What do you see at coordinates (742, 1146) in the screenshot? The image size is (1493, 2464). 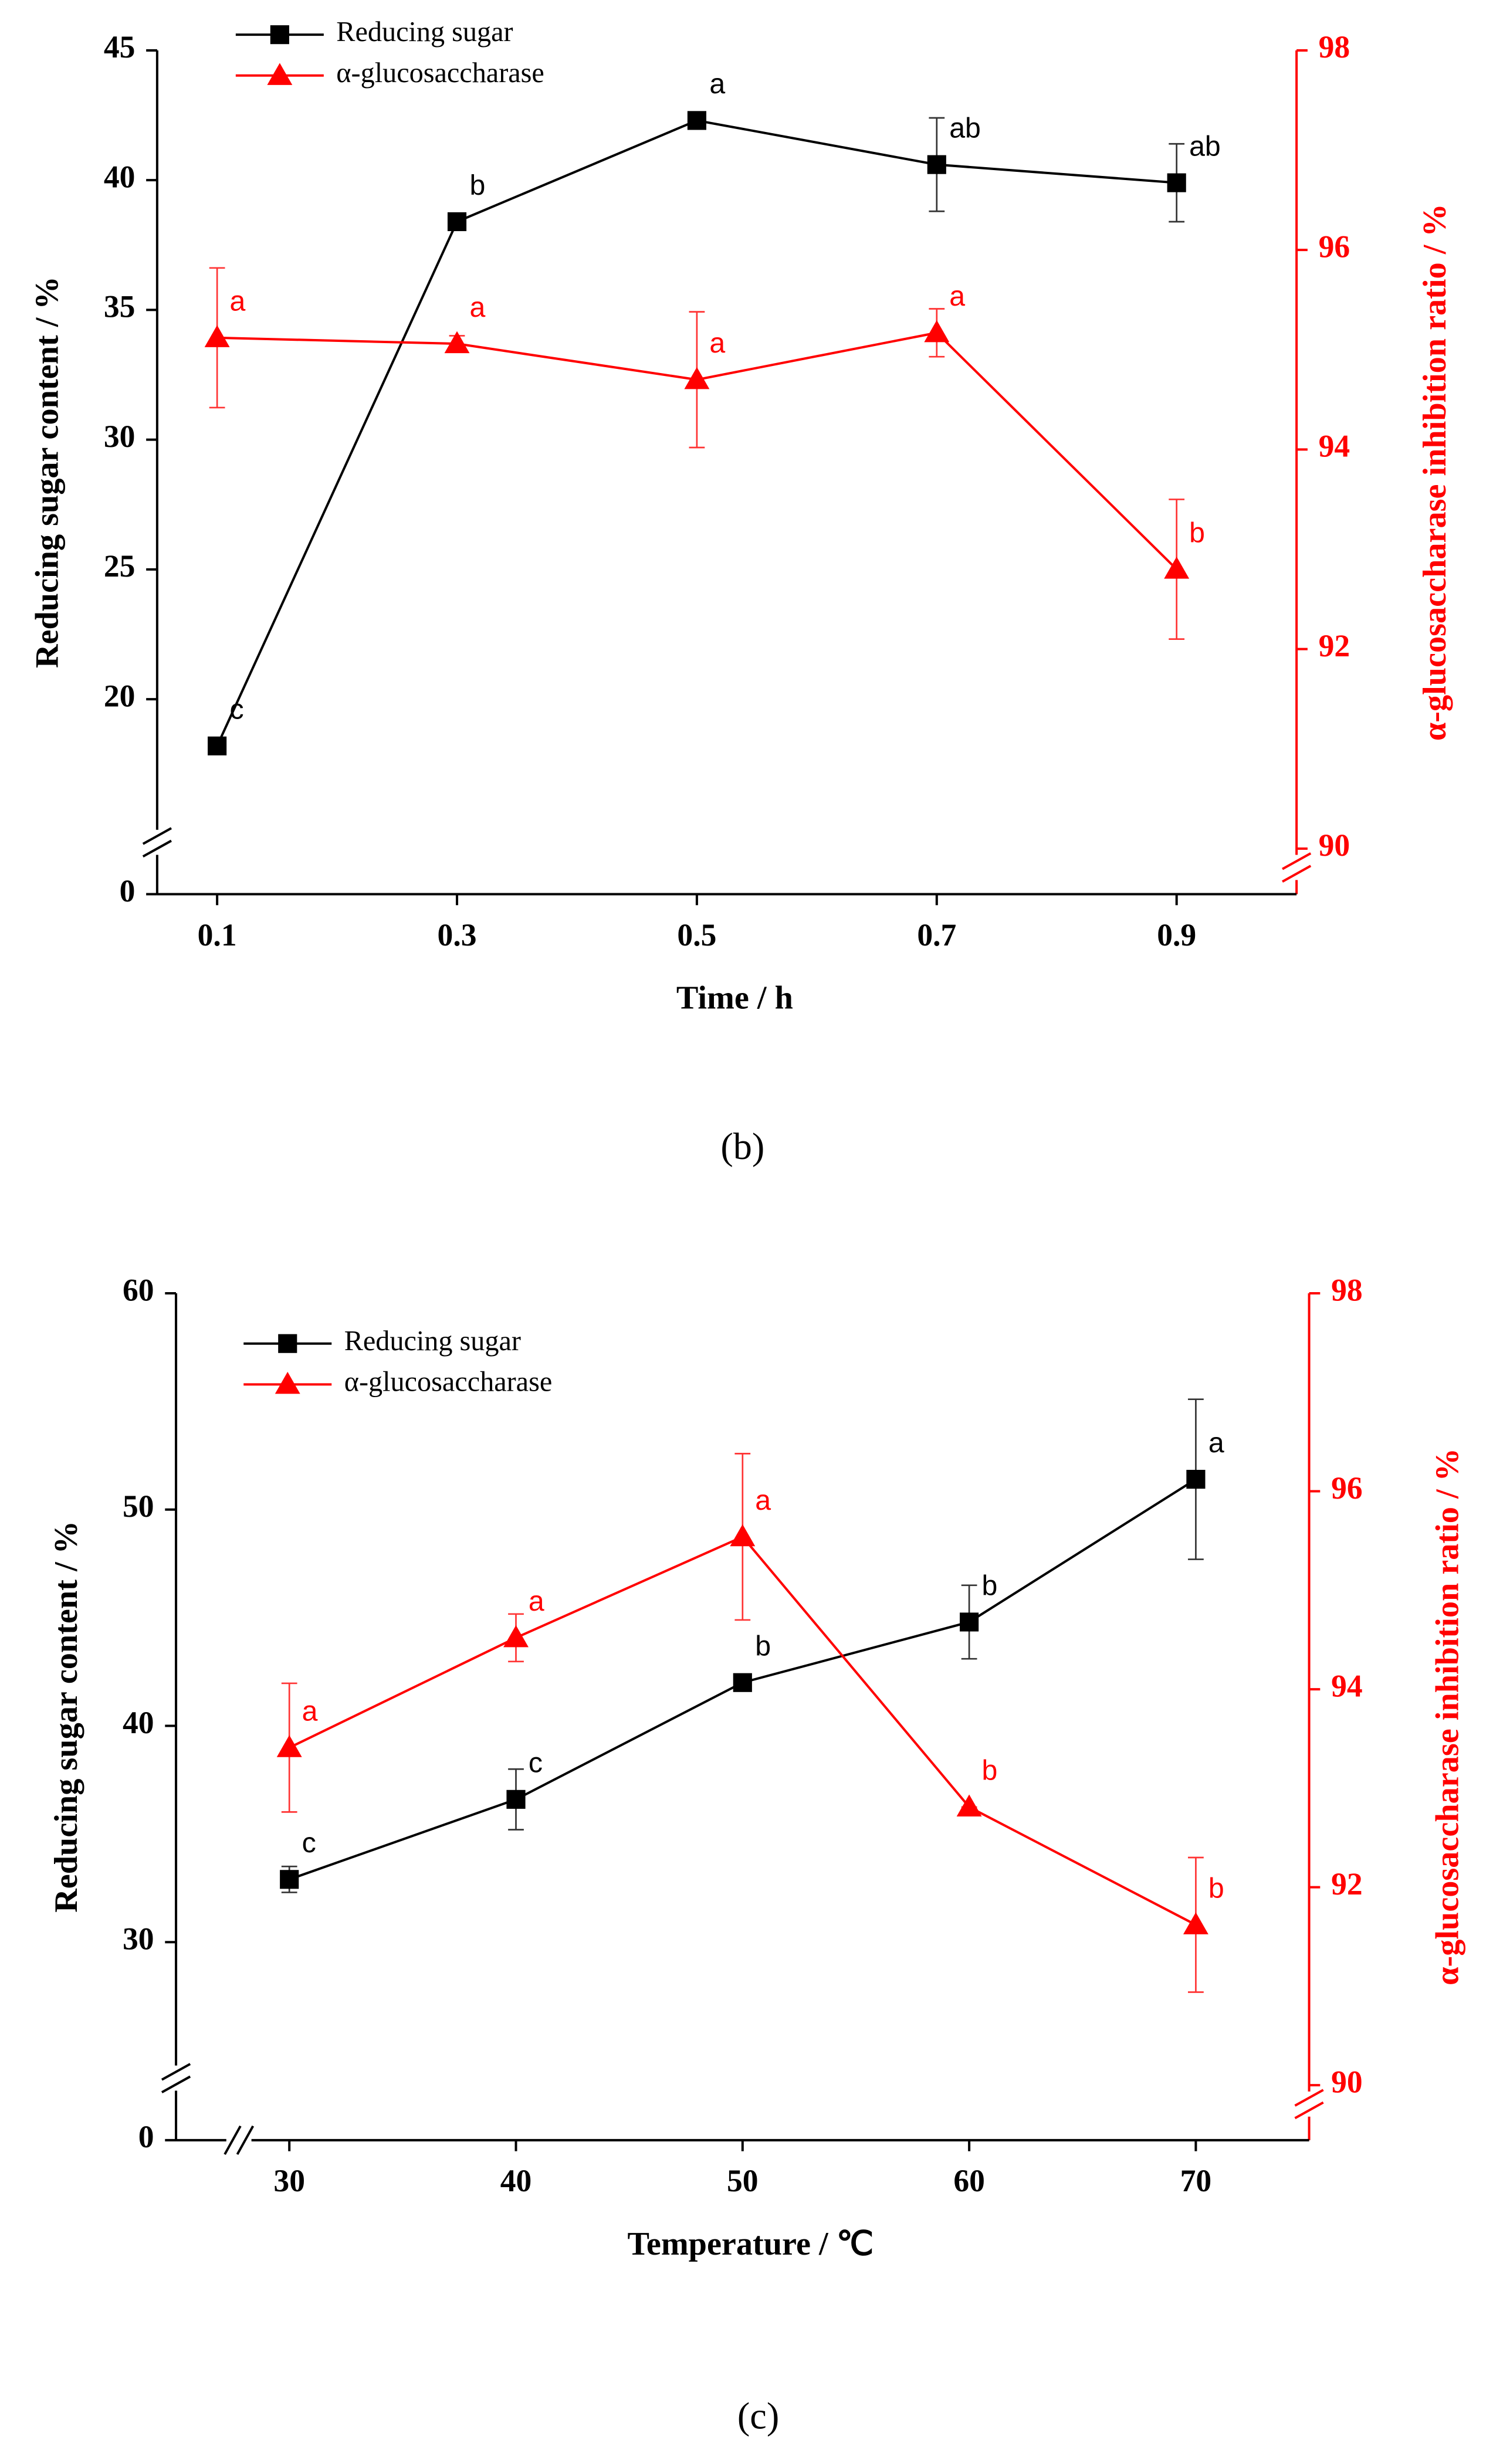 I see `caption: (b)` at bounding box center [742, 1146].